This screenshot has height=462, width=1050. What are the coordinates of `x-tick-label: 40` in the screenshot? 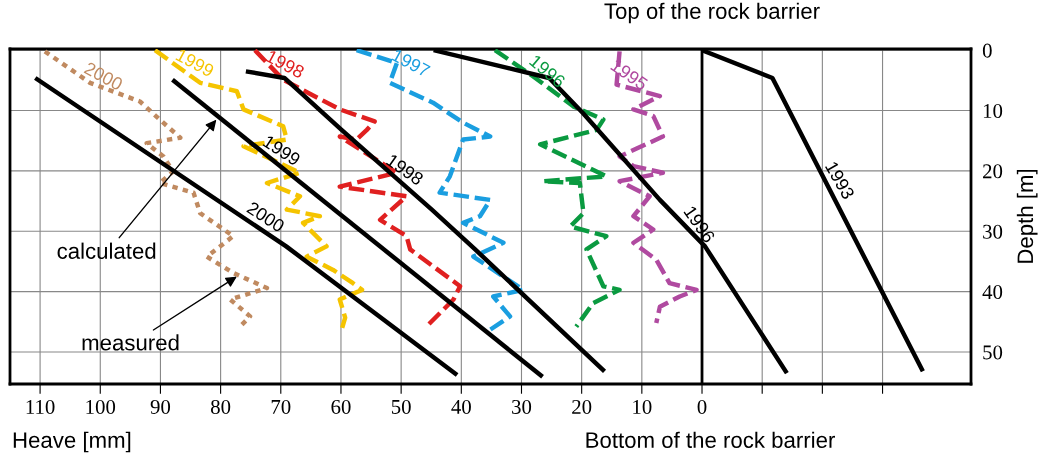 It's located at (461, 406).